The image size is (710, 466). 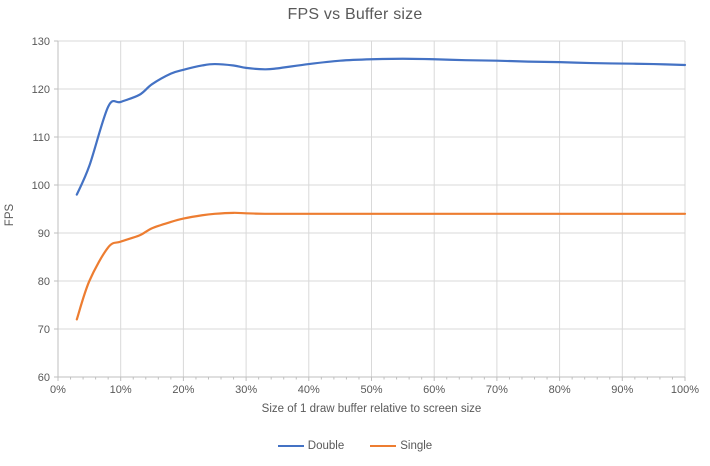 What do you see at coordinates (121, 390) in the screenshot?
I see `x-tick-label: 10%` at bounding box center [121, 390].